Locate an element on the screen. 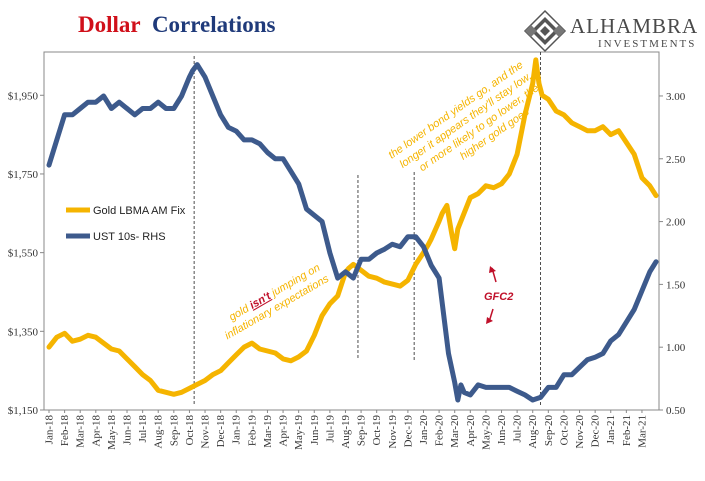  x-tick-label: Oct-20 is located at coordinates (564, 430).